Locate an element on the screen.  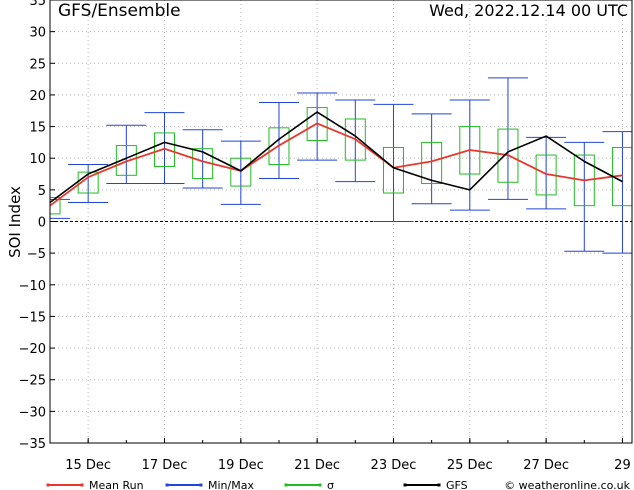
y-tick-label: 35 is located at coordinates (37, 4).